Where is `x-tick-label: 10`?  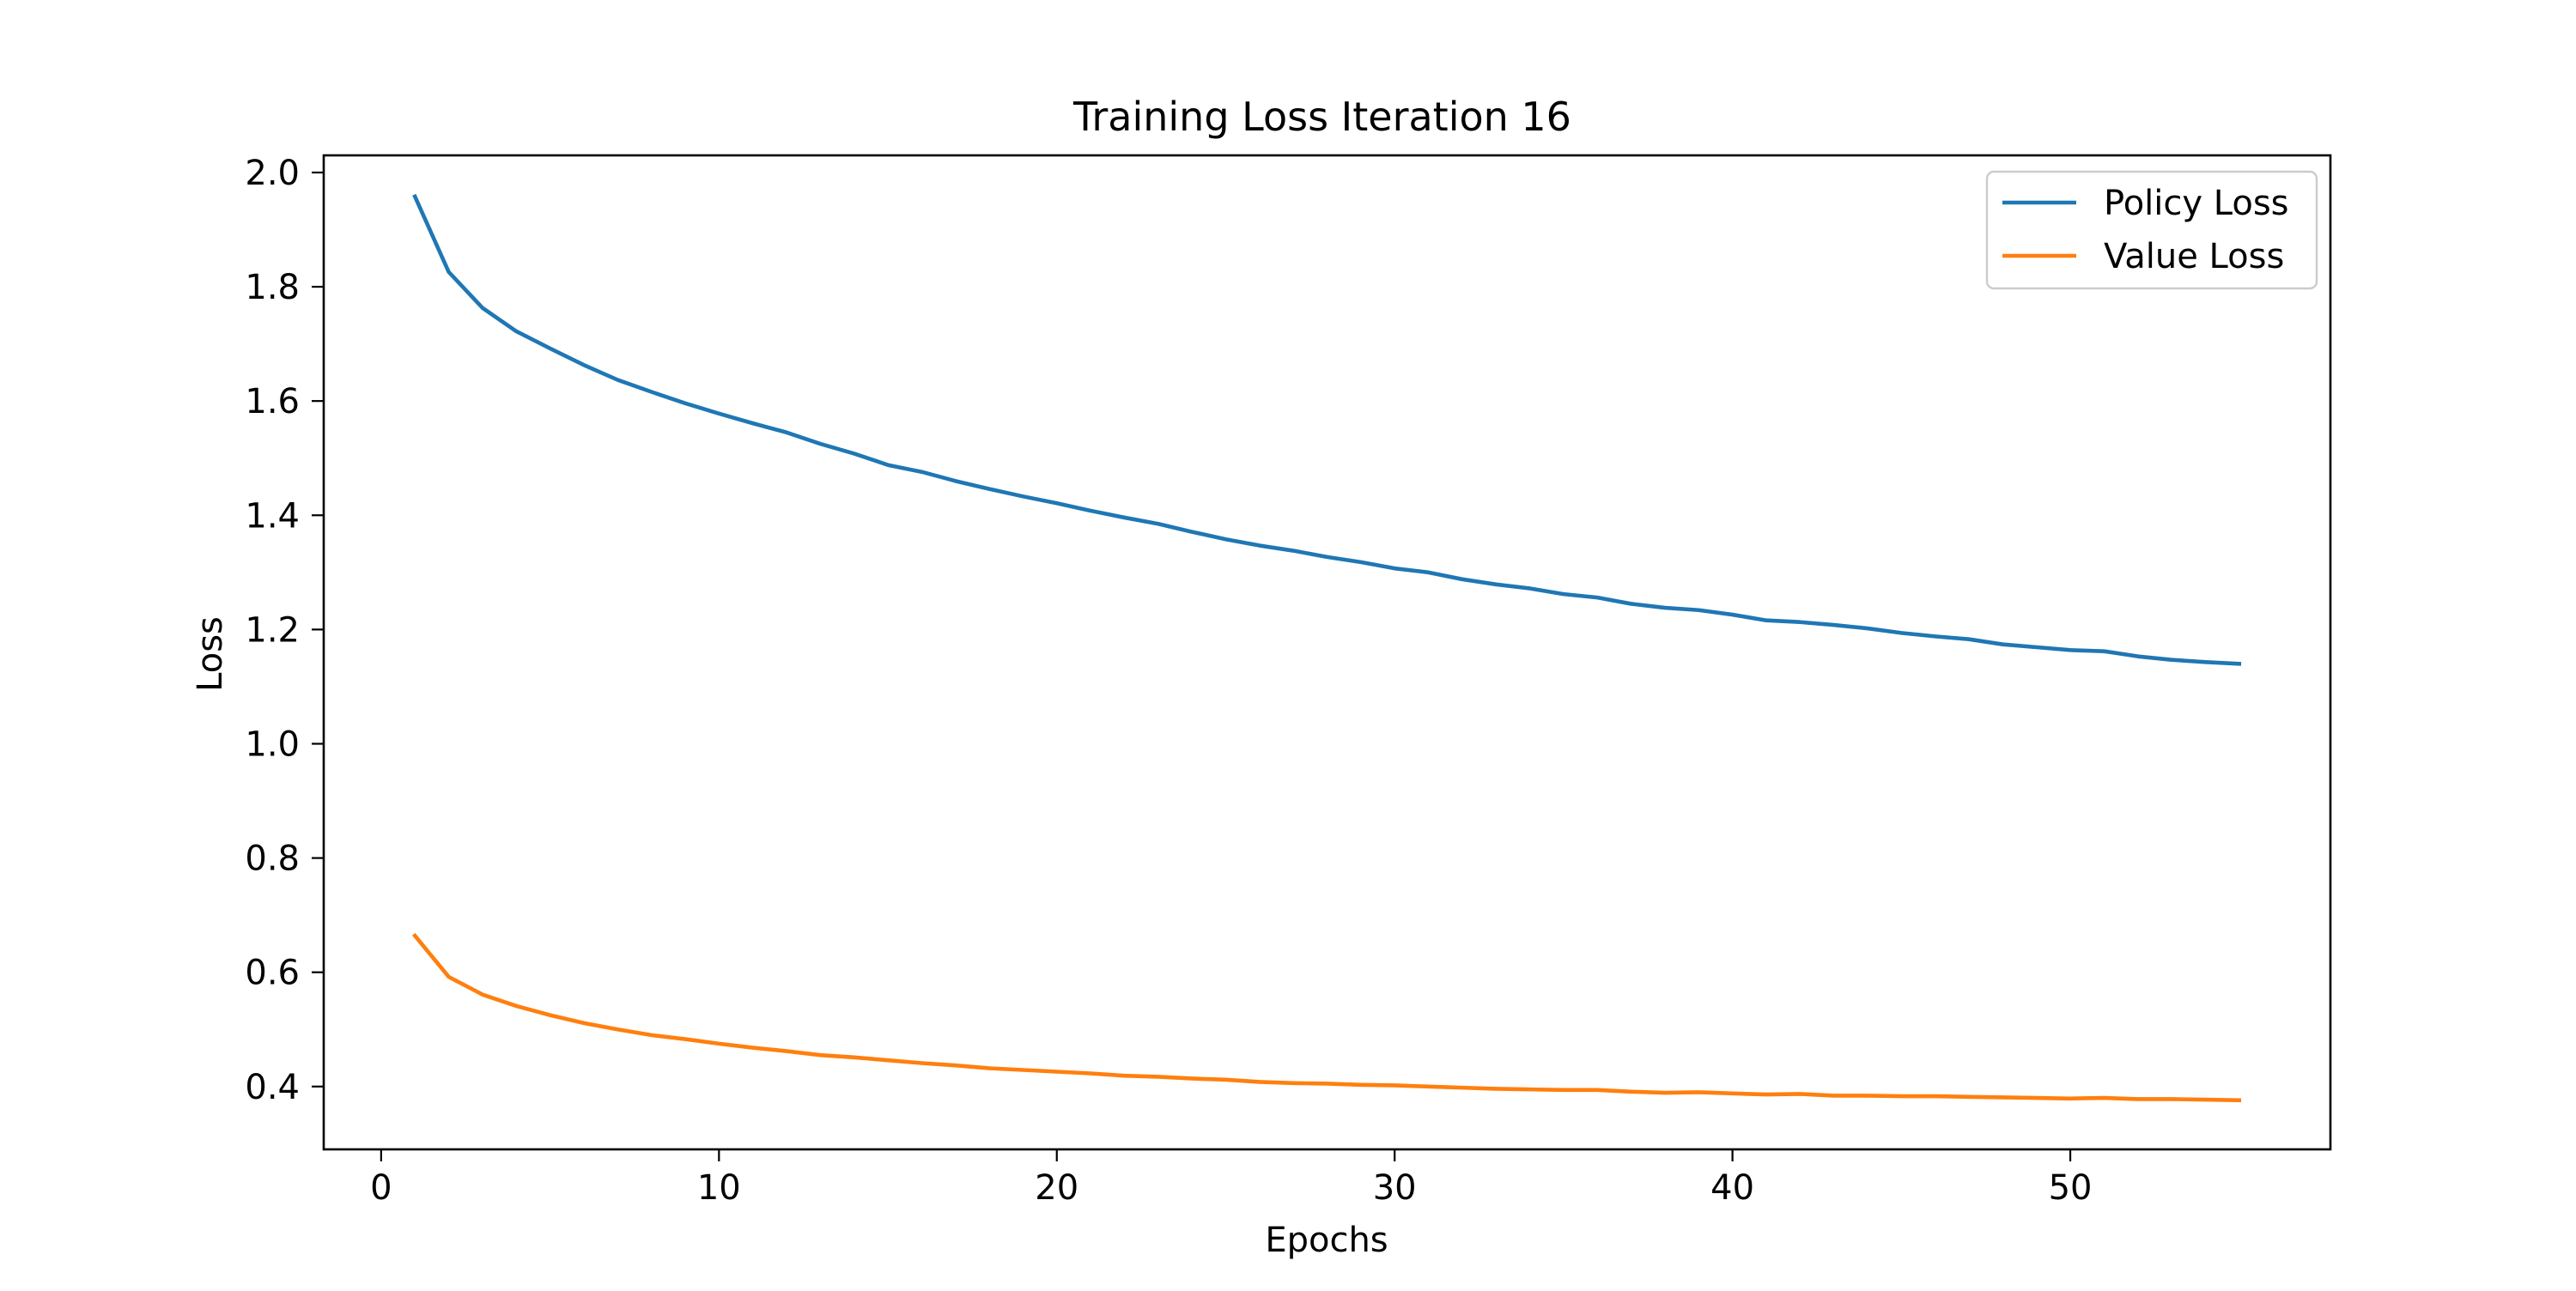
x-tick-label: 10 is located at coordinates (719, 1188).